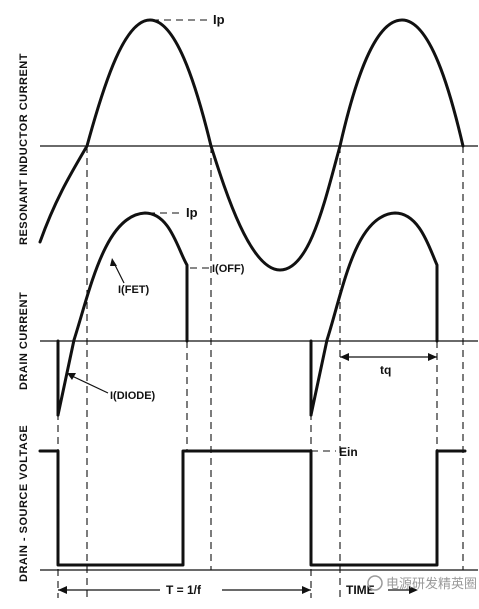  I want to click on axis-title-drain-current: DRAIN CURRENT, so click(24, 341).